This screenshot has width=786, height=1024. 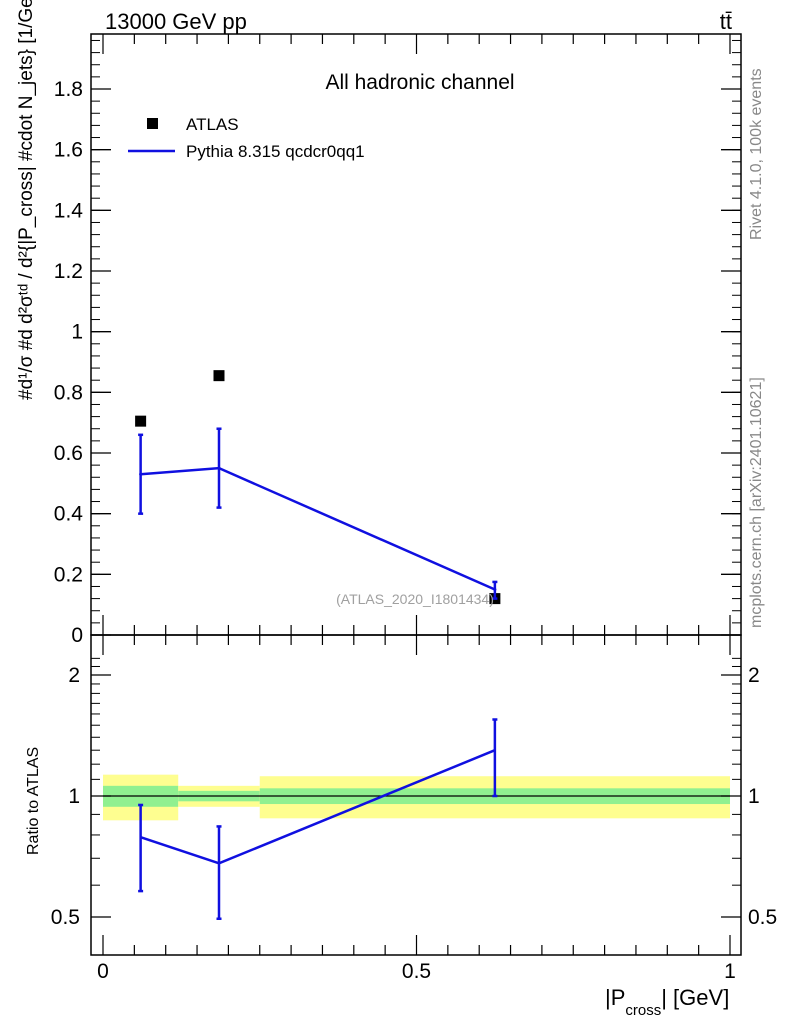 What do you see at coordinates (730, 971) in the screenshot?
I see `ratio-xtick-label: 1` at bounding box center [730, 971].